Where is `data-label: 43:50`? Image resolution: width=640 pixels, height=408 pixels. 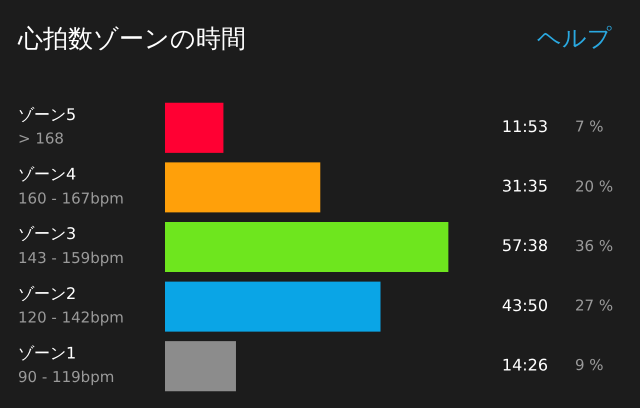
data-label: 43:50 is located at coordinates (525, 305).